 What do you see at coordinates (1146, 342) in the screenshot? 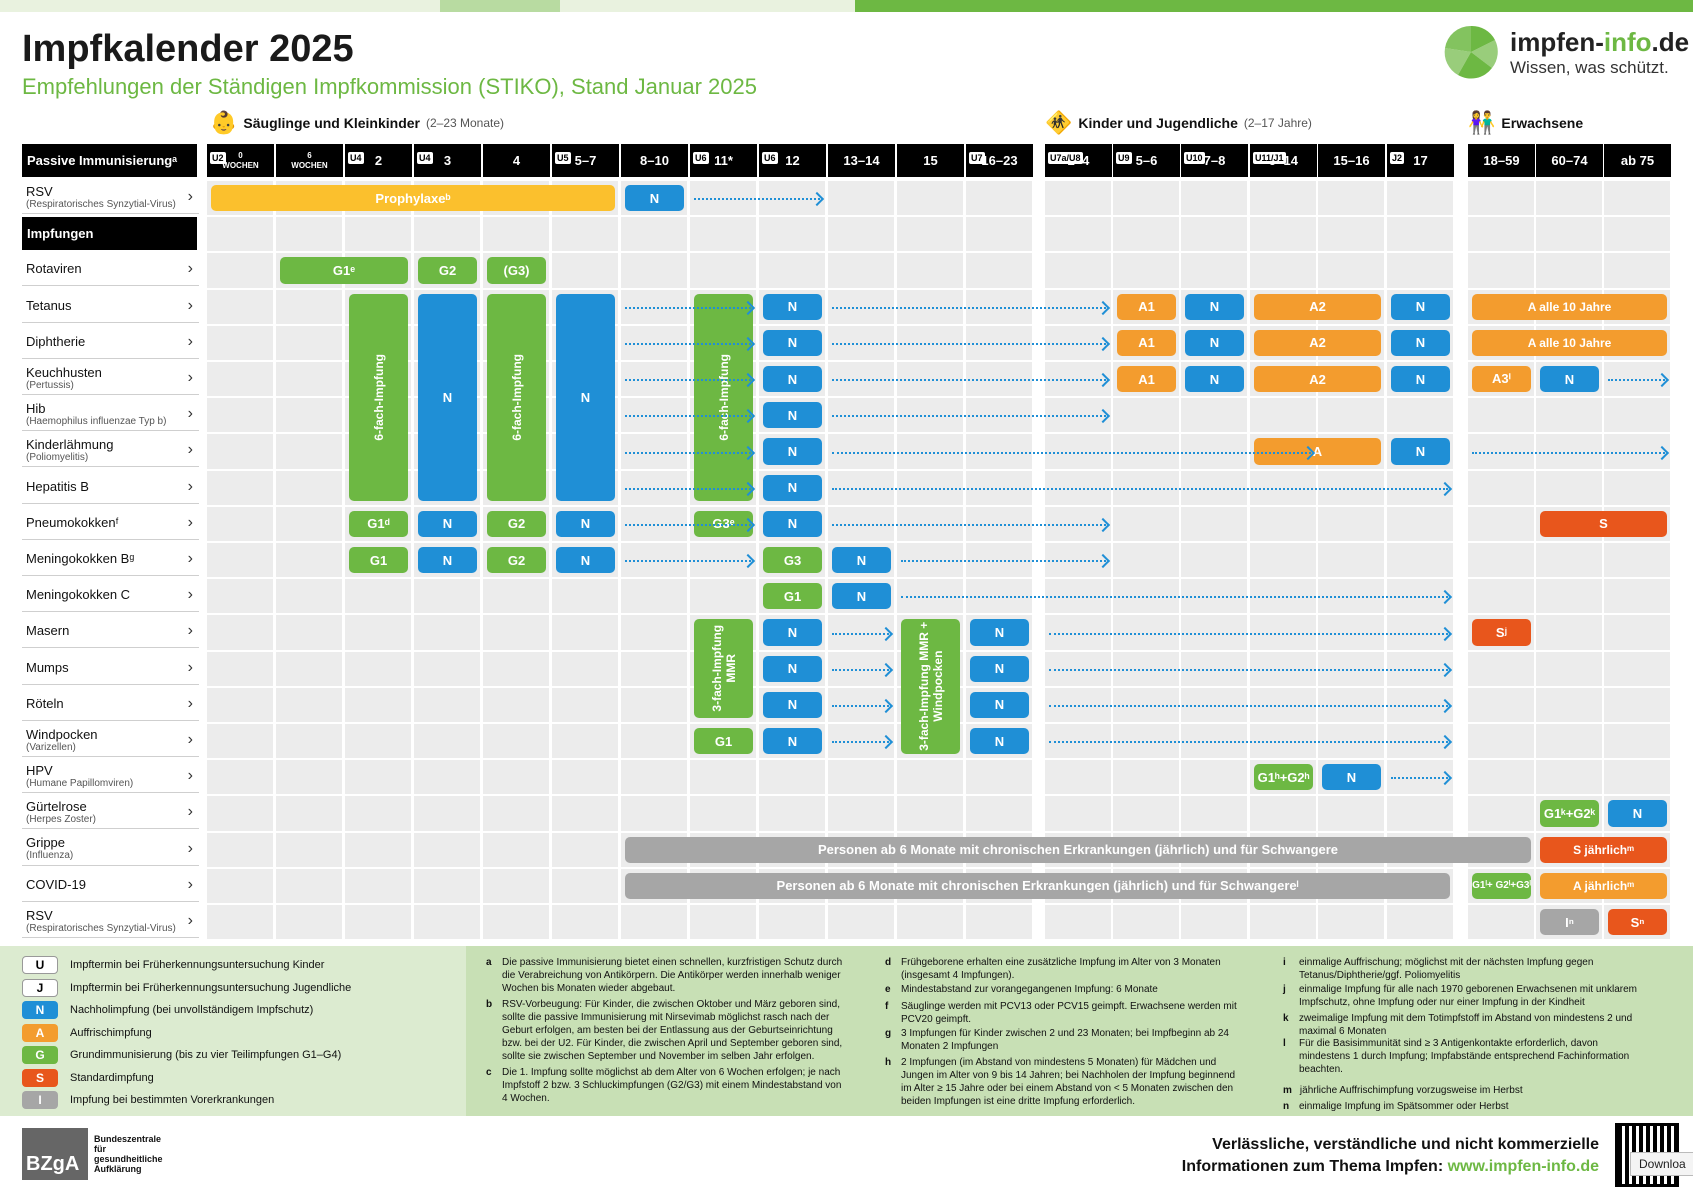
I see `vaccine-block: A1` at bounding box center [1146, 342].